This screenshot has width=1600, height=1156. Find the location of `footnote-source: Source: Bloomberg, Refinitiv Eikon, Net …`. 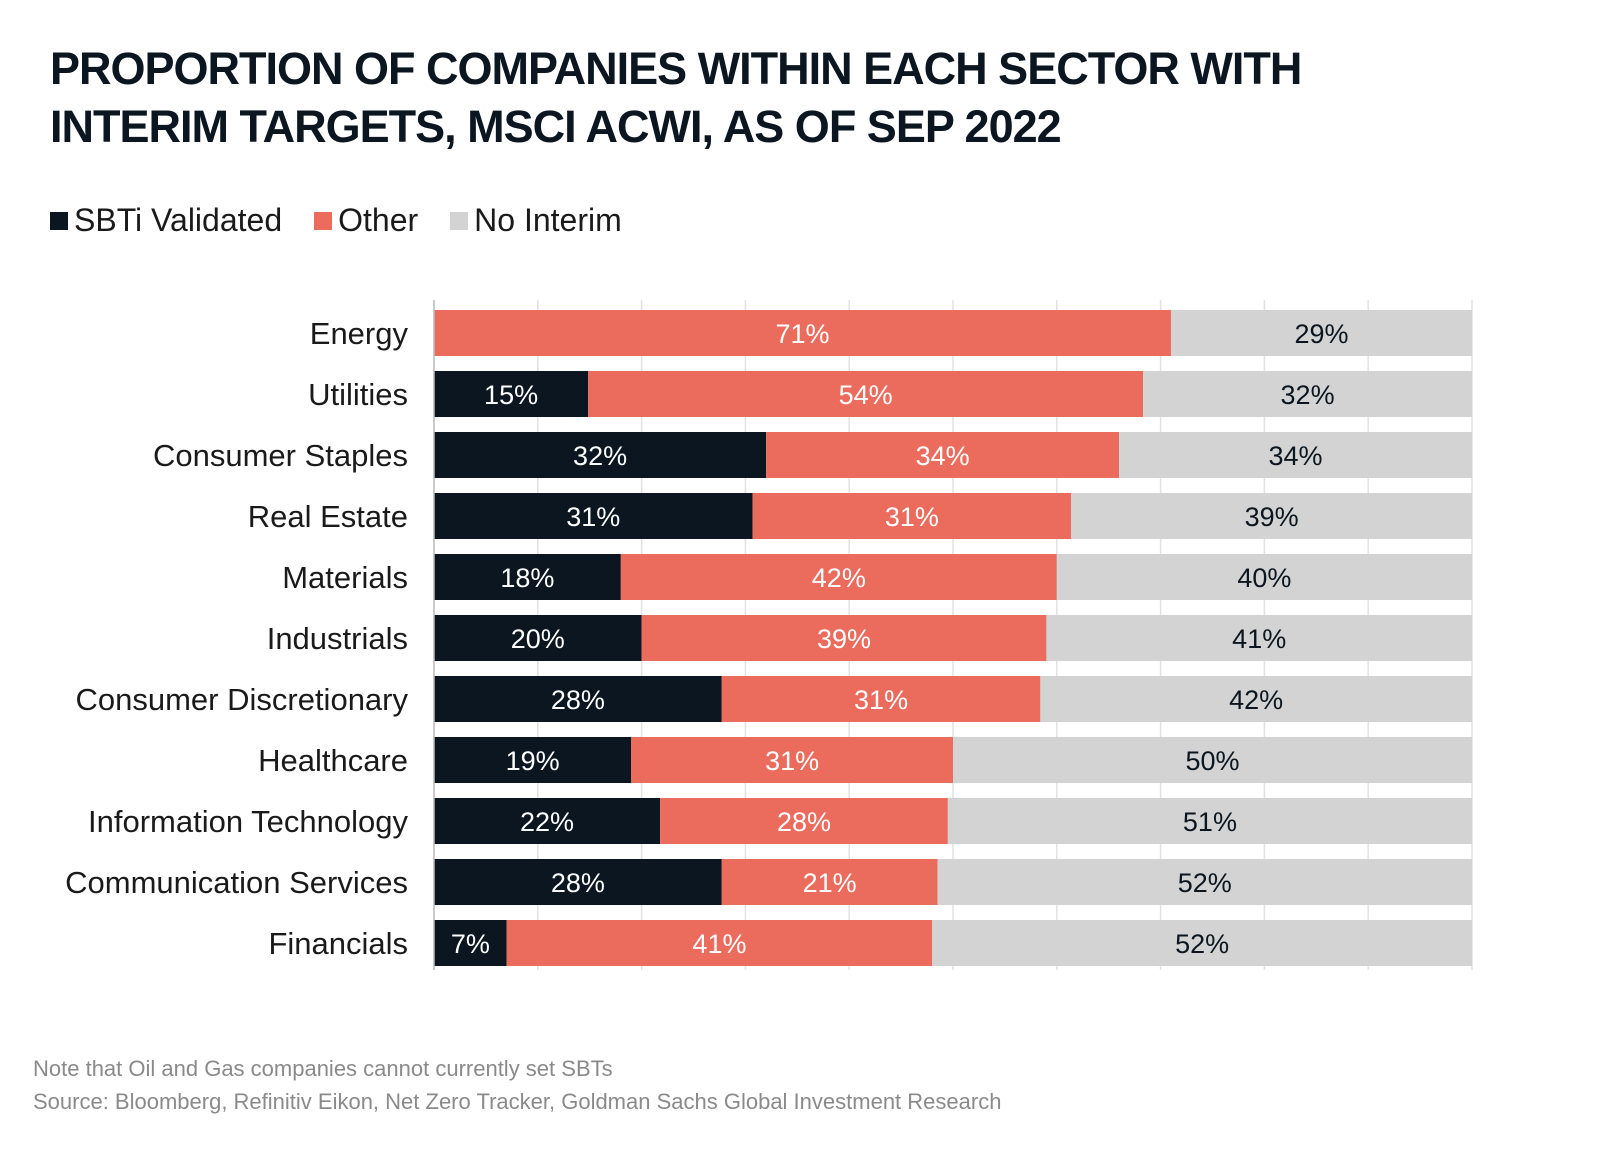

footnote-source: Source: Bloomberg, Refinitiv Eikon, Net … is located at coordinates (517, 1101).